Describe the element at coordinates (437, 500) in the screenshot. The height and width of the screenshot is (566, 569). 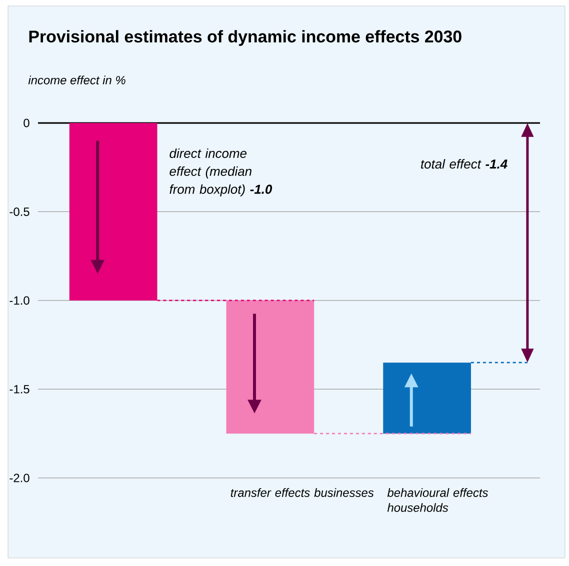
I see `x-tick-label: behavioural effects households` at that location.